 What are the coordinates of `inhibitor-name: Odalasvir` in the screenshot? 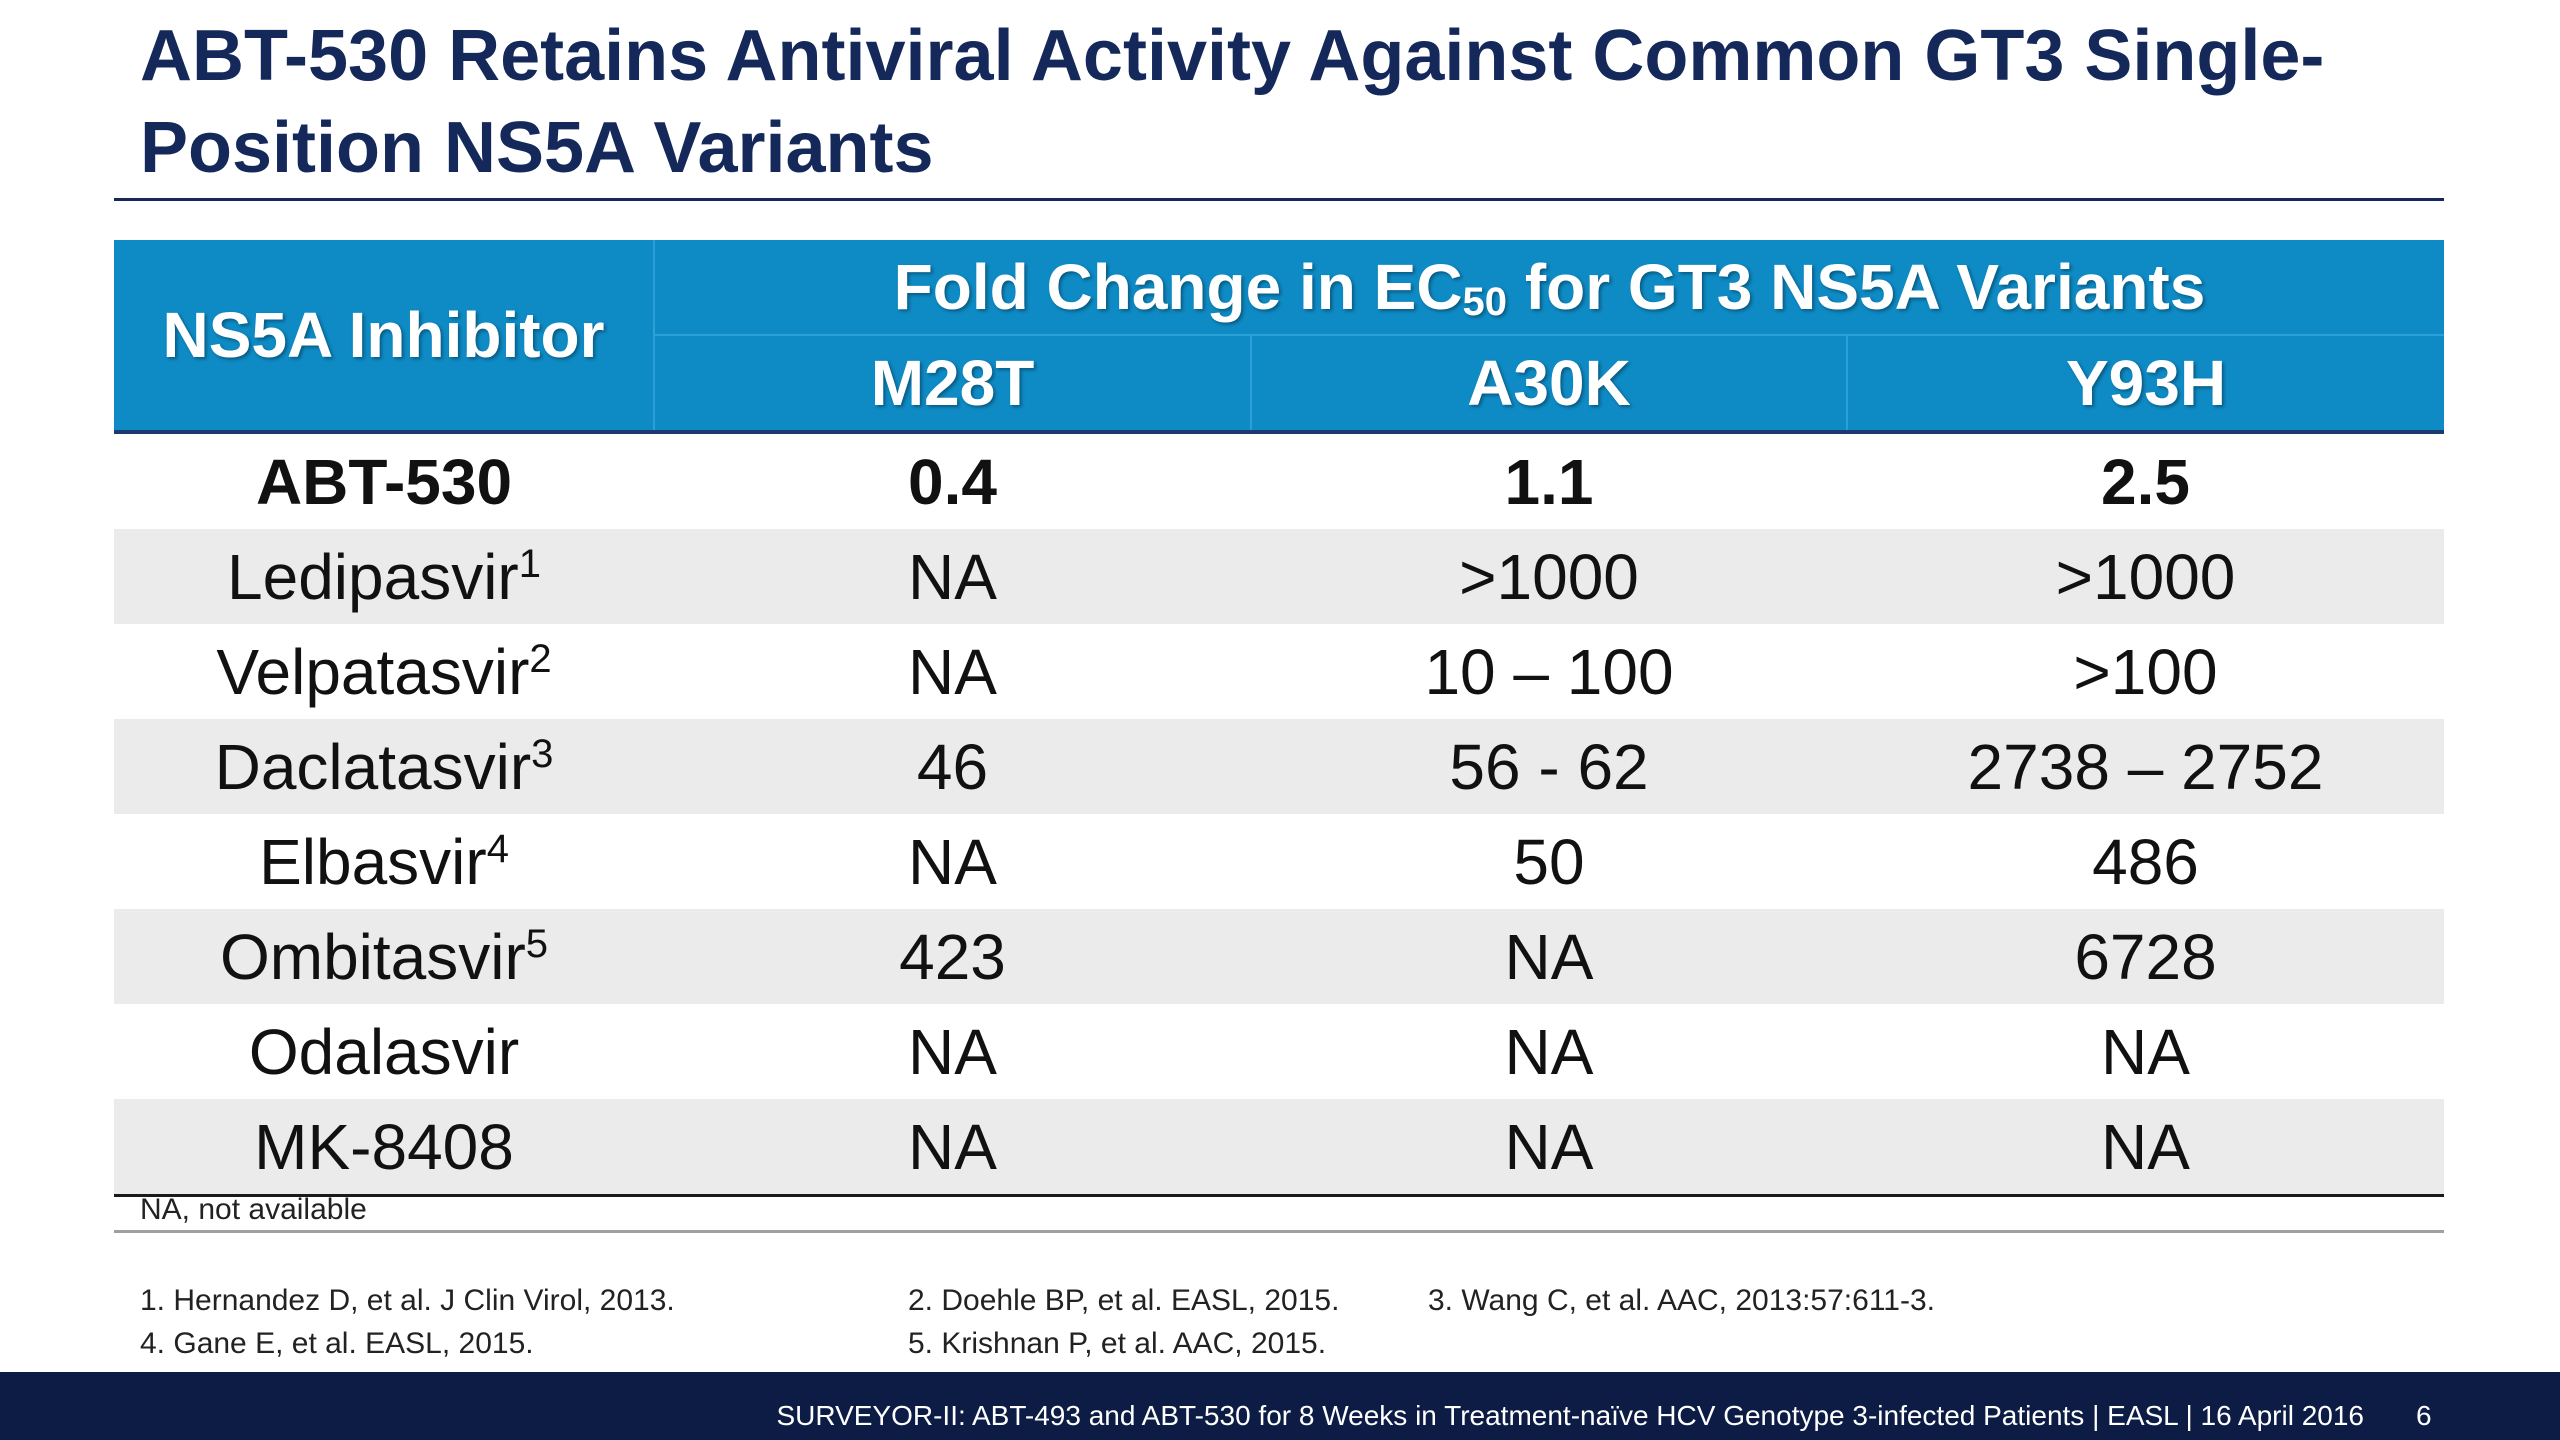 It's located at (384, 1051).